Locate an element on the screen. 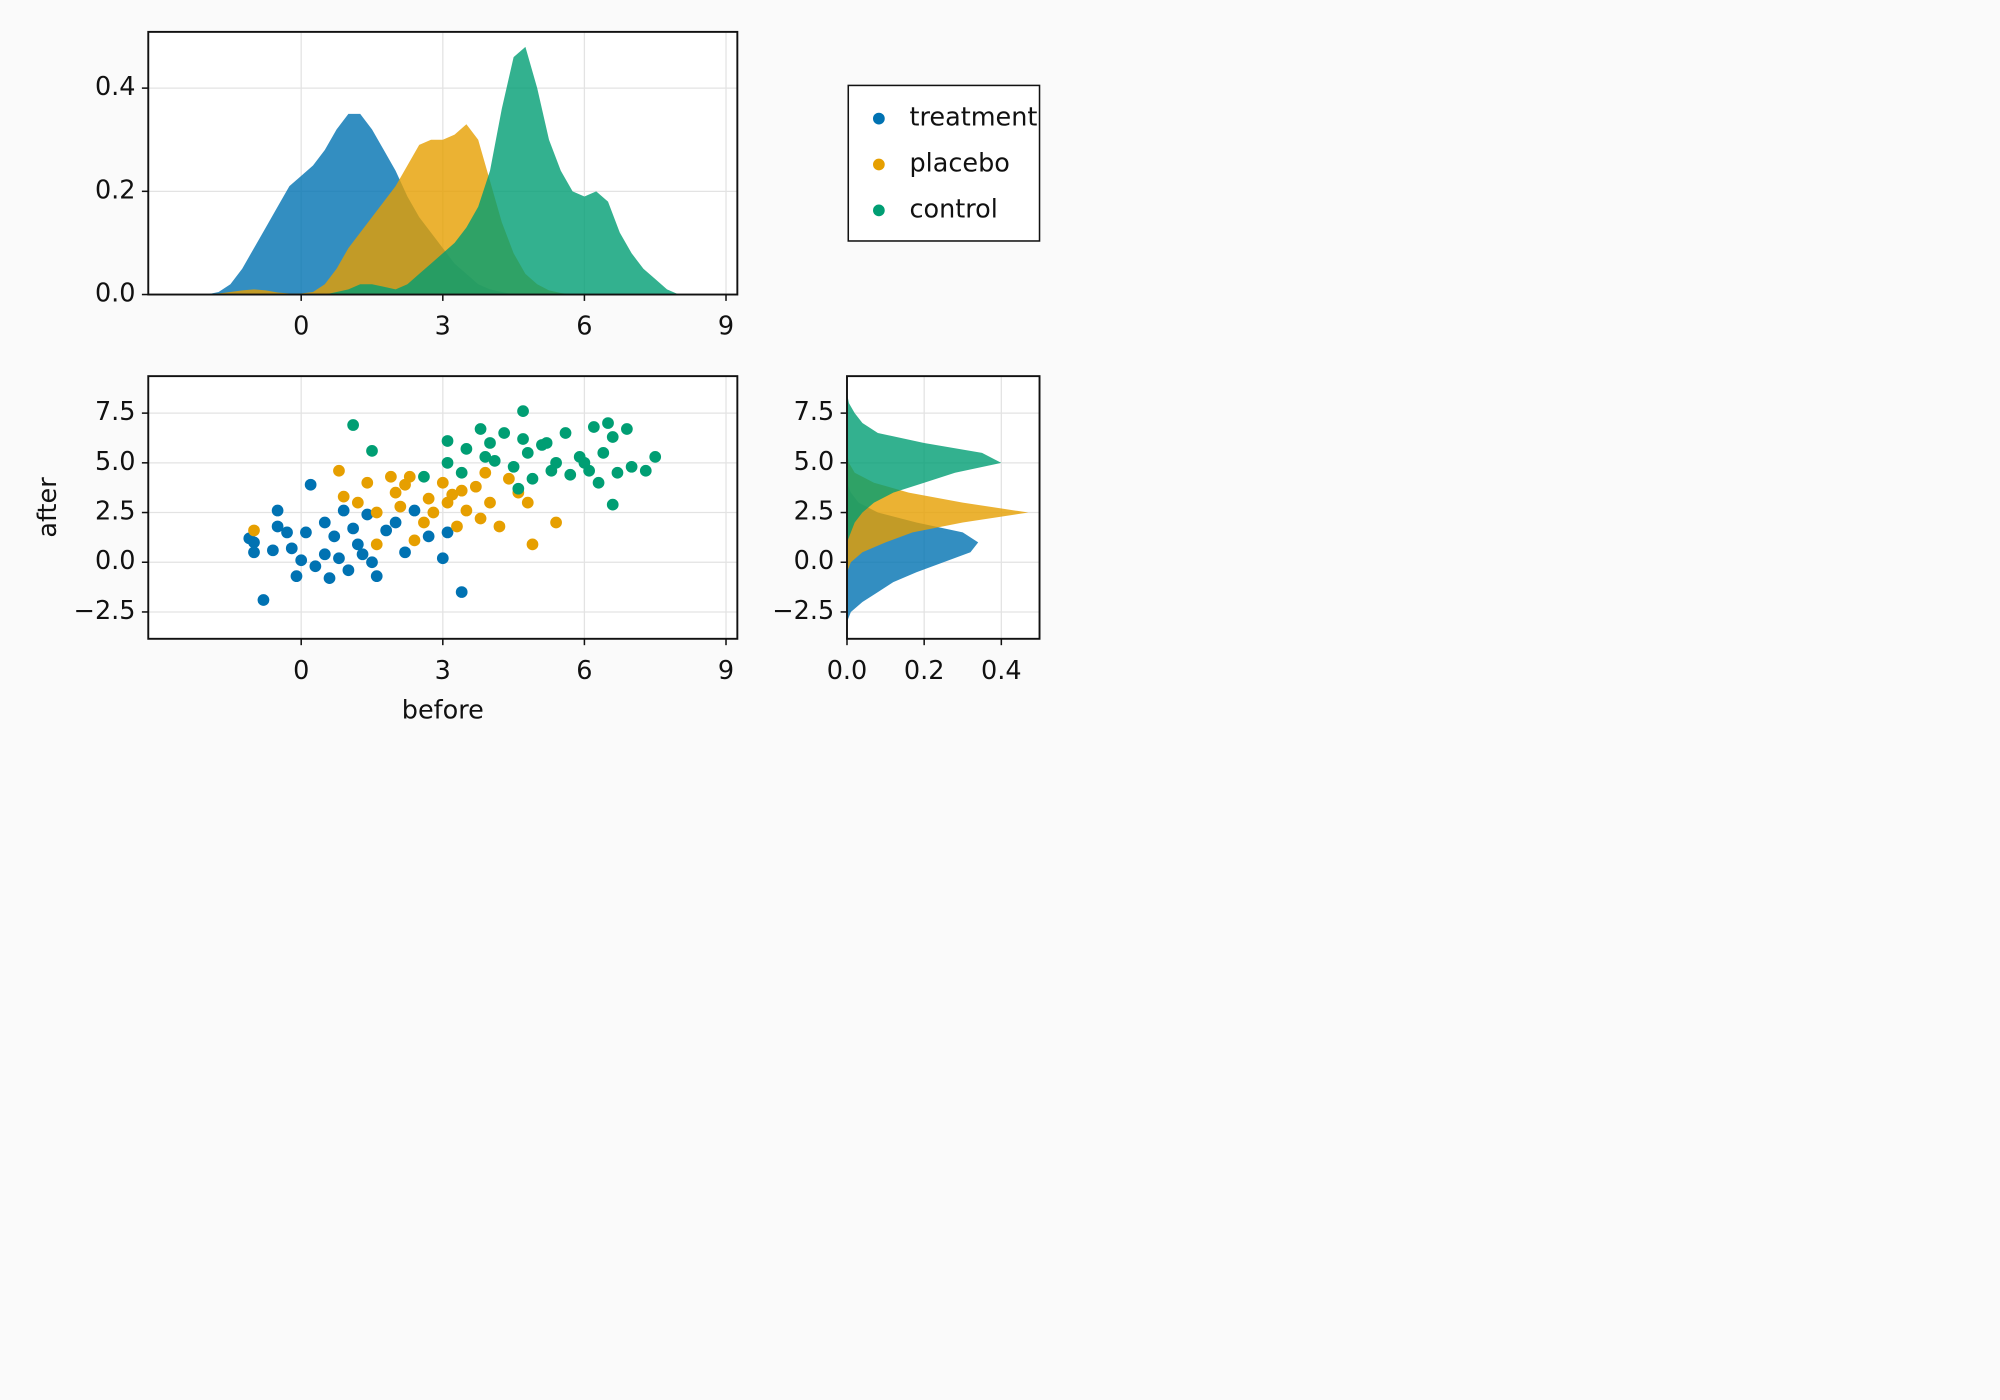 The image size is (2000, 1400). x-axis-label: before is located at coordinates (443, 710).